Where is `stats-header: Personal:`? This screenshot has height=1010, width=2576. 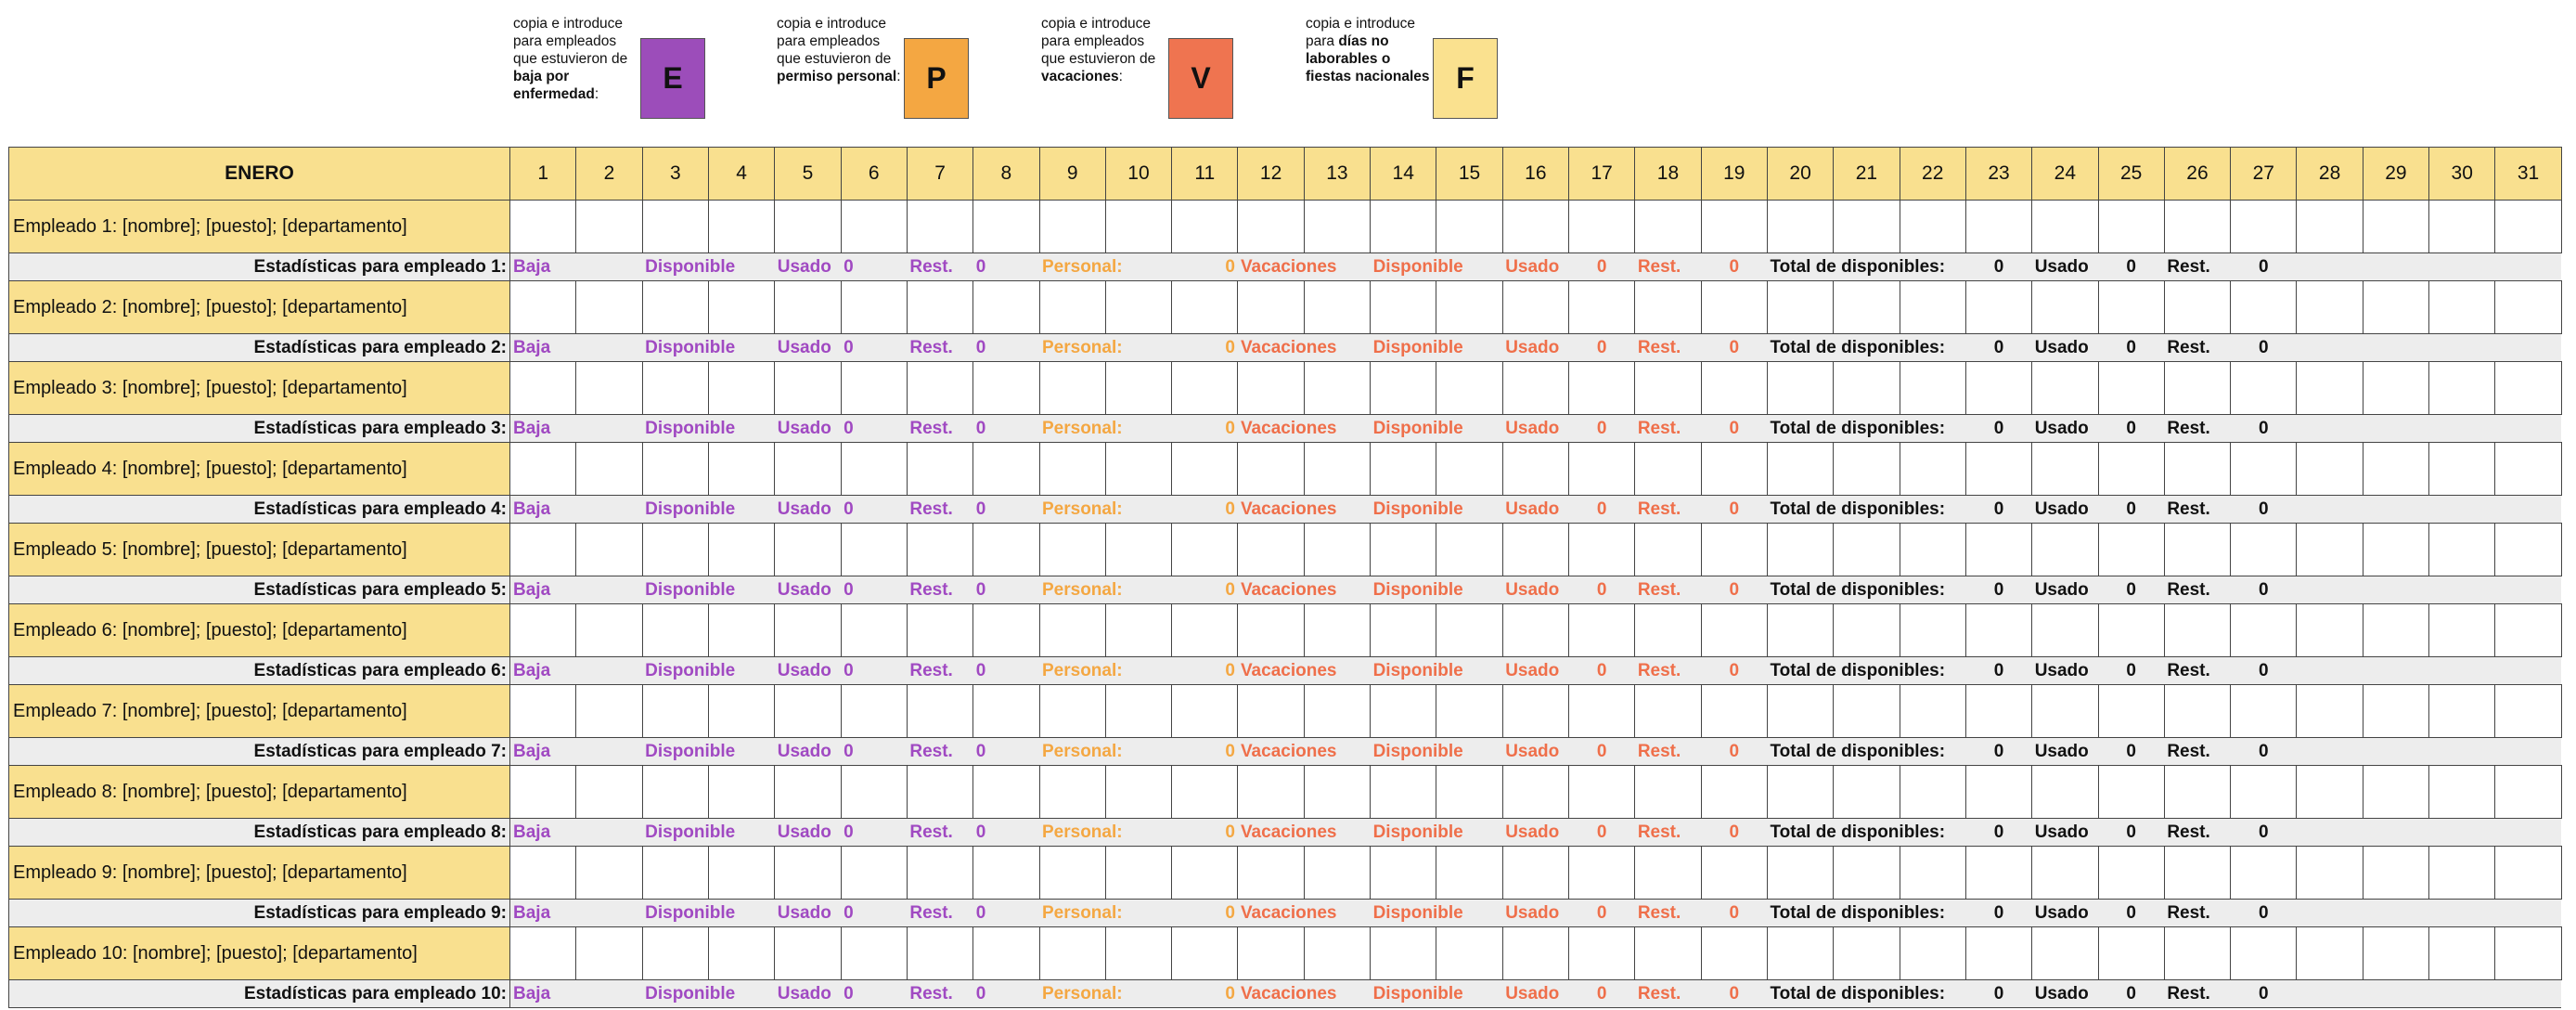 stats-header: Personal: is located at coordinates (1105, 509).